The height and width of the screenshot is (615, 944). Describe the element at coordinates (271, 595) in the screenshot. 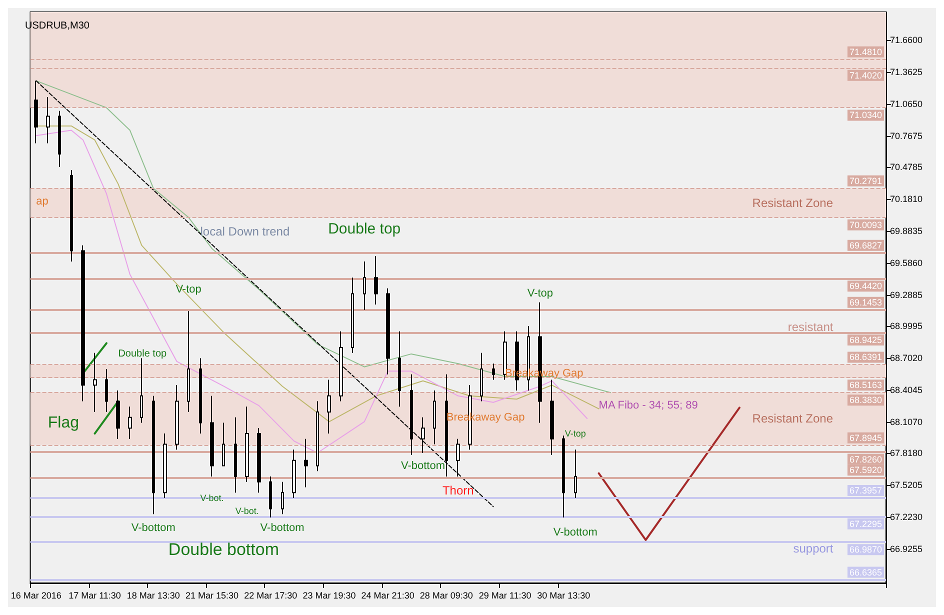

I see `x-tick-label: 22 Mar 17:30` at that location.